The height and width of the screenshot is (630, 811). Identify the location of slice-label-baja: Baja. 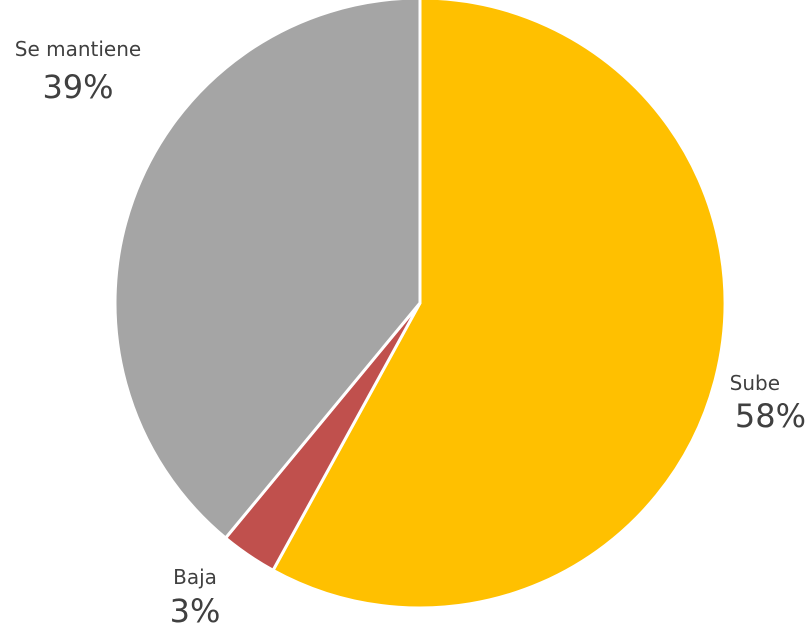
(195, 577).